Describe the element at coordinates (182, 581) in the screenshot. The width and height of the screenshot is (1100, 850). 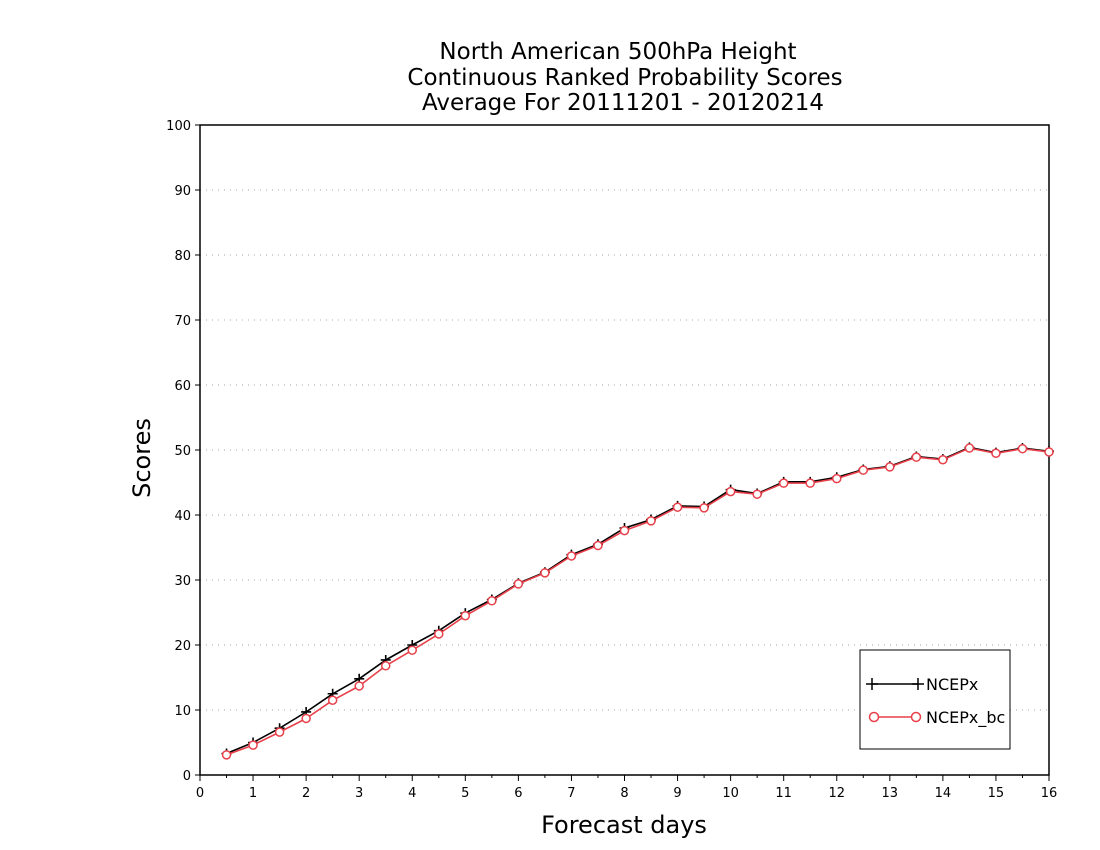
I see `y-tick-label: 30` at that location.